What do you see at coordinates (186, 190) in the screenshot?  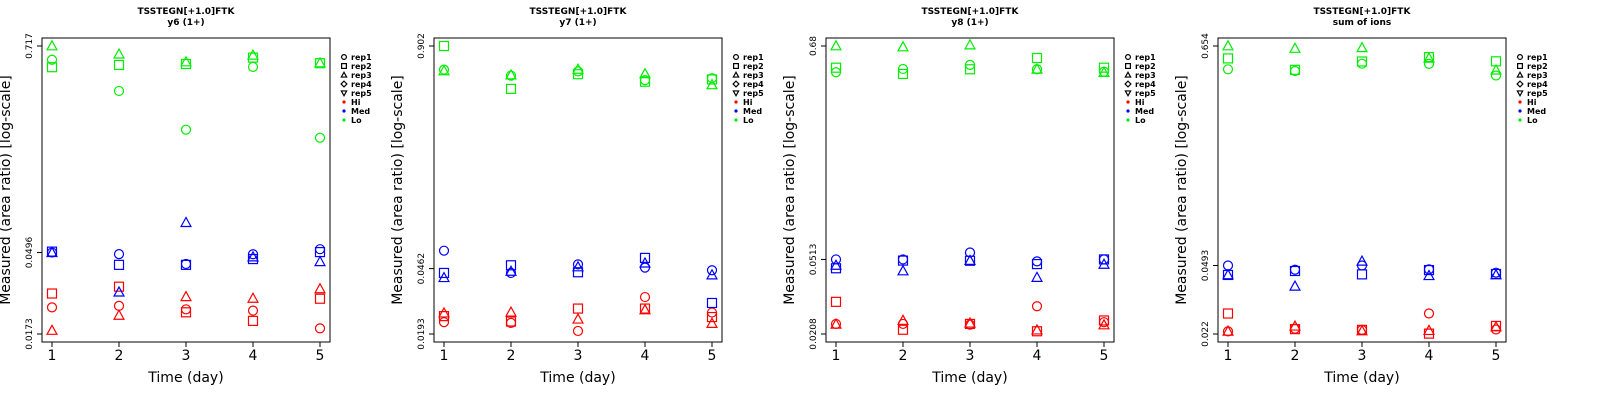 I see `plot-area` at bounding box center [186, 190].